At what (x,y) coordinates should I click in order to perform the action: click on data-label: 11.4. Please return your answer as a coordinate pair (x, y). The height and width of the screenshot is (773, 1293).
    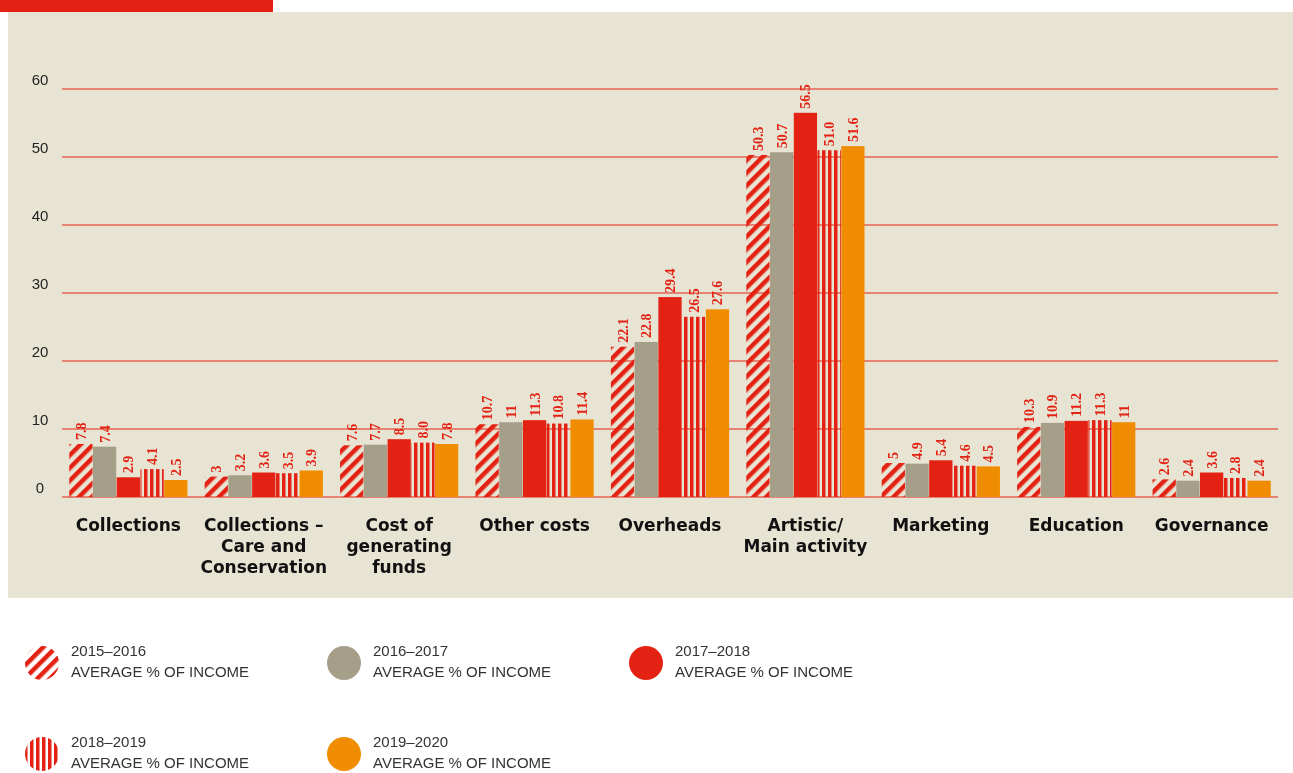
    Looking at the image, I should click on (583, 403).